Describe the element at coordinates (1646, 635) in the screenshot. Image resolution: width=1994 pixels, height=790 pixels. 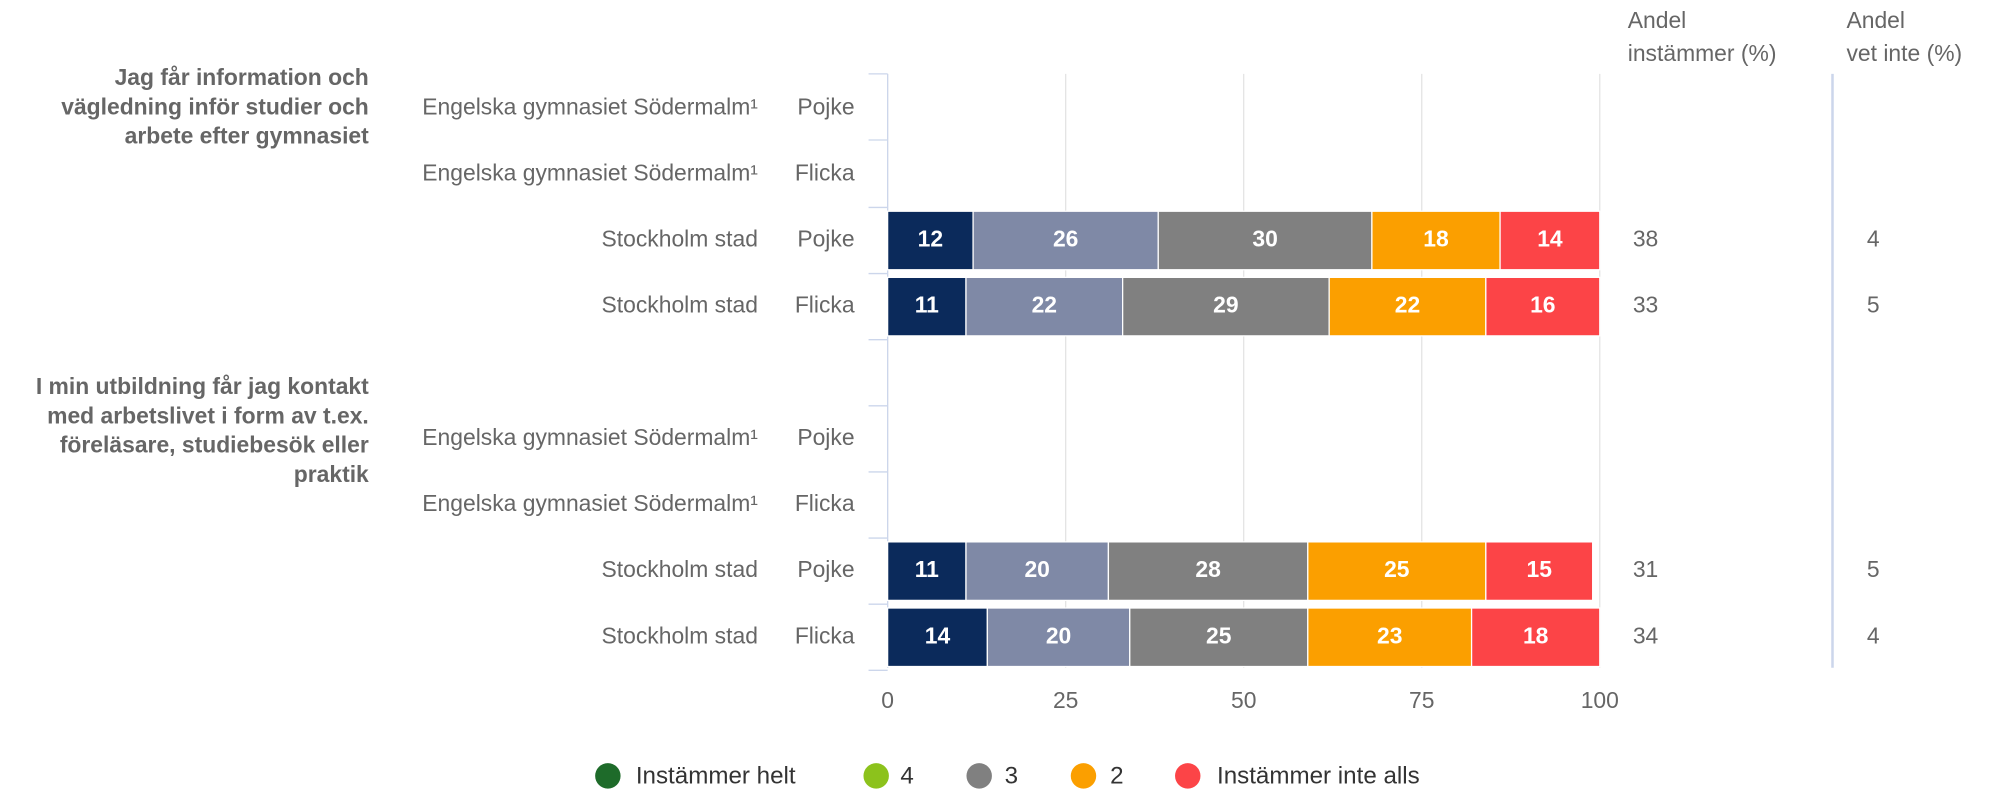
I see `column-value: 34` at that location.